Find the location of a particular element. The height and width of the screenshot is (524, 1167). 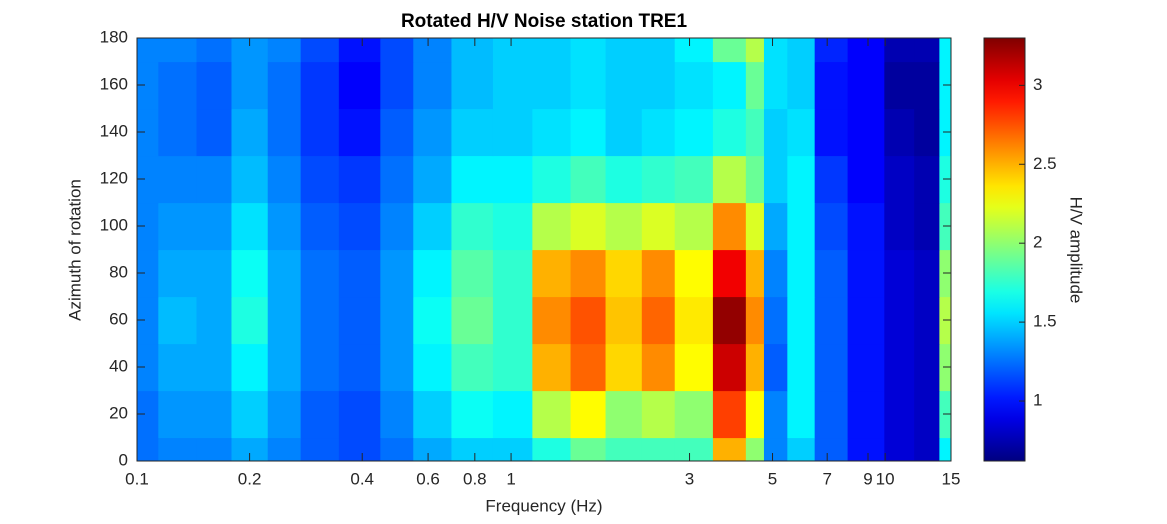

y-tick-label: 120 is located at coordinates (114, 177).